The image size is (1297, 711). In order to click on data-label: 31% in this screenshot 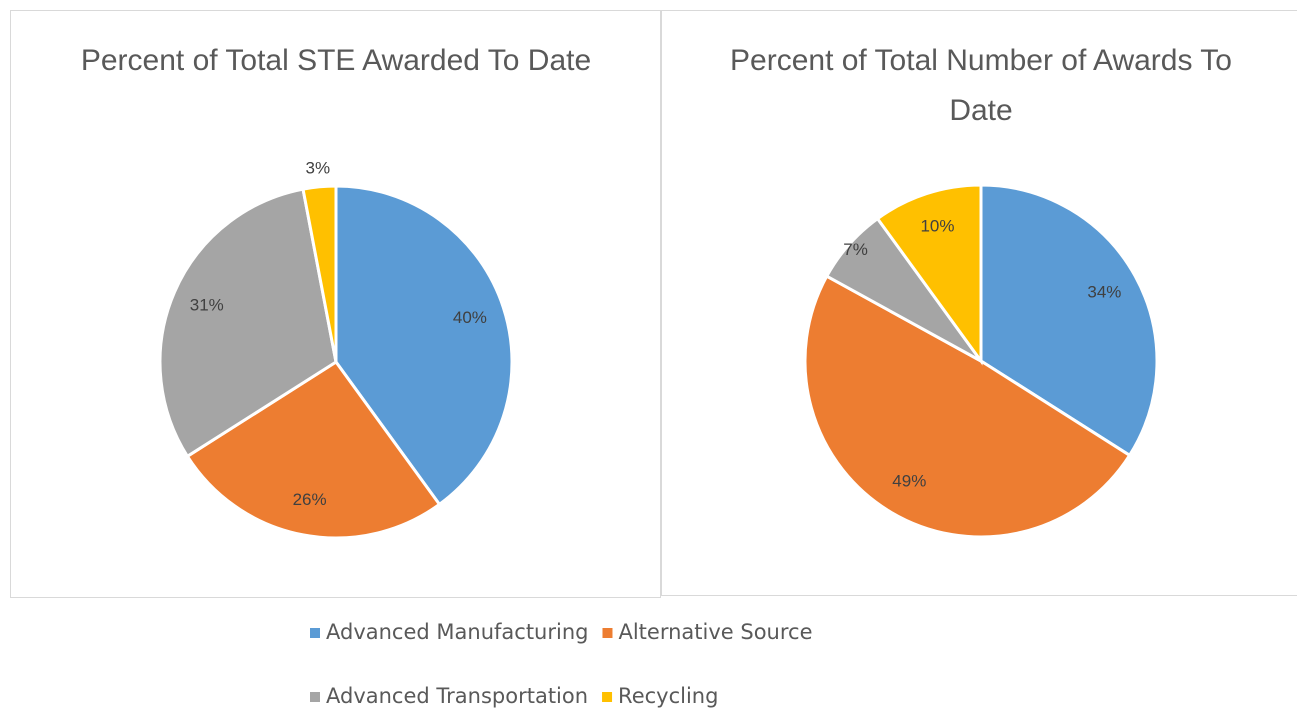, I will do `click(207, 305)`.